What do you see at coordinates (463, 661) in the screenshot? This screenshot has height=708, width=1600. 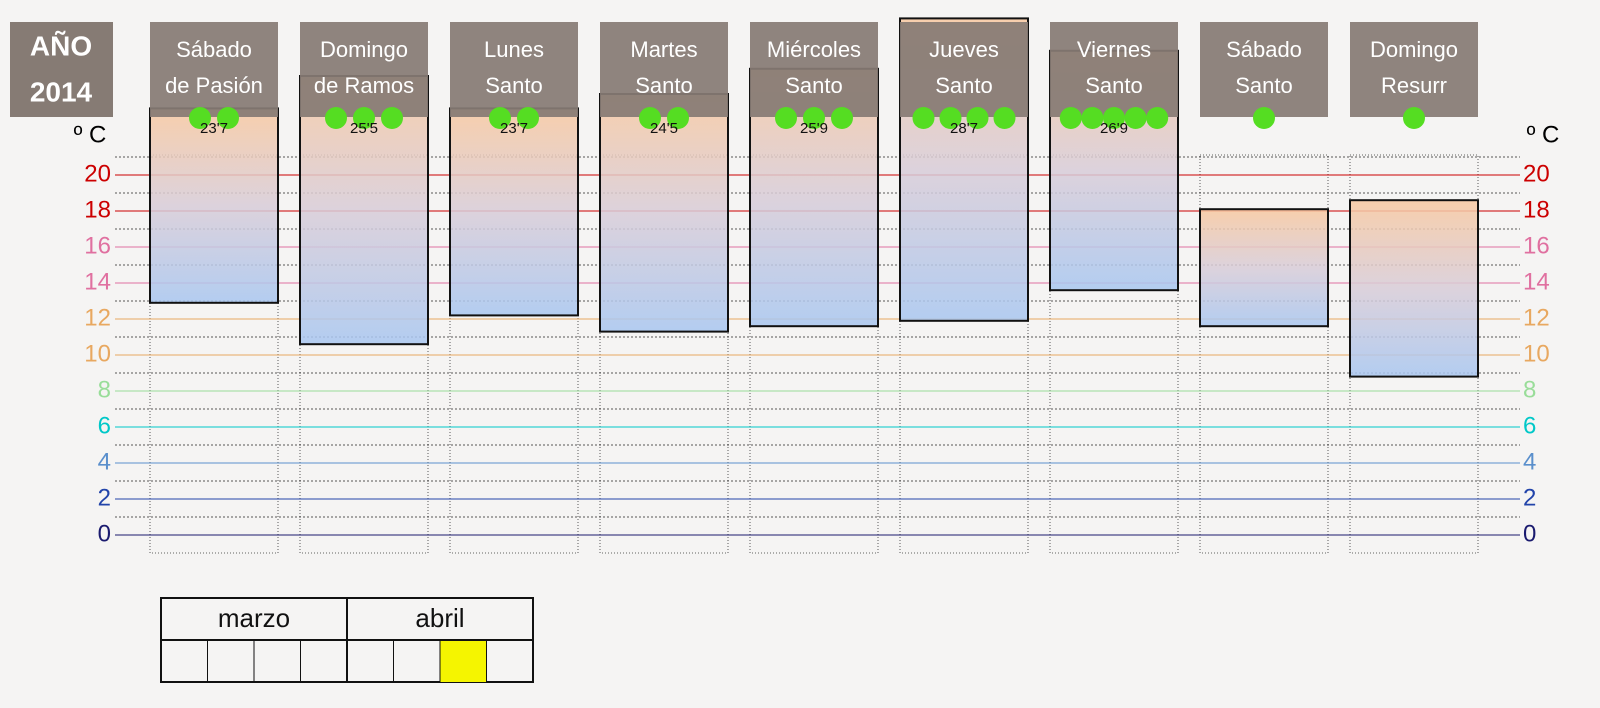 I see `calendar-highlight` at bounding box center [463, 661].